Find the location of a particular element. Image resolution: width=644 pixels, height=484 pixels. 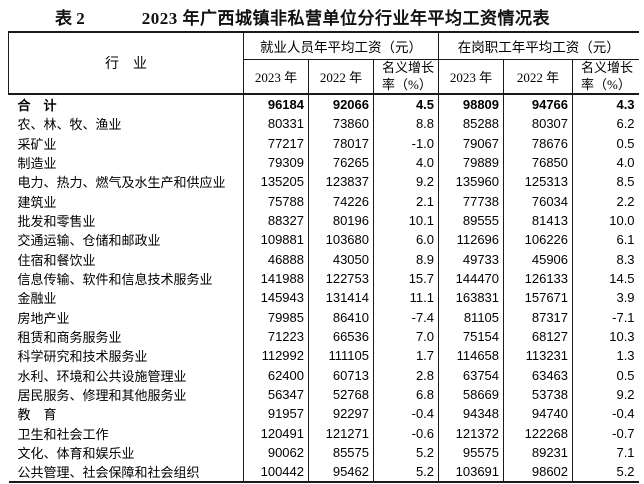

table-row: 批发和零售业 88327 80196 10.1 89555 81413 10.0 is located at coordinates (324, 220).